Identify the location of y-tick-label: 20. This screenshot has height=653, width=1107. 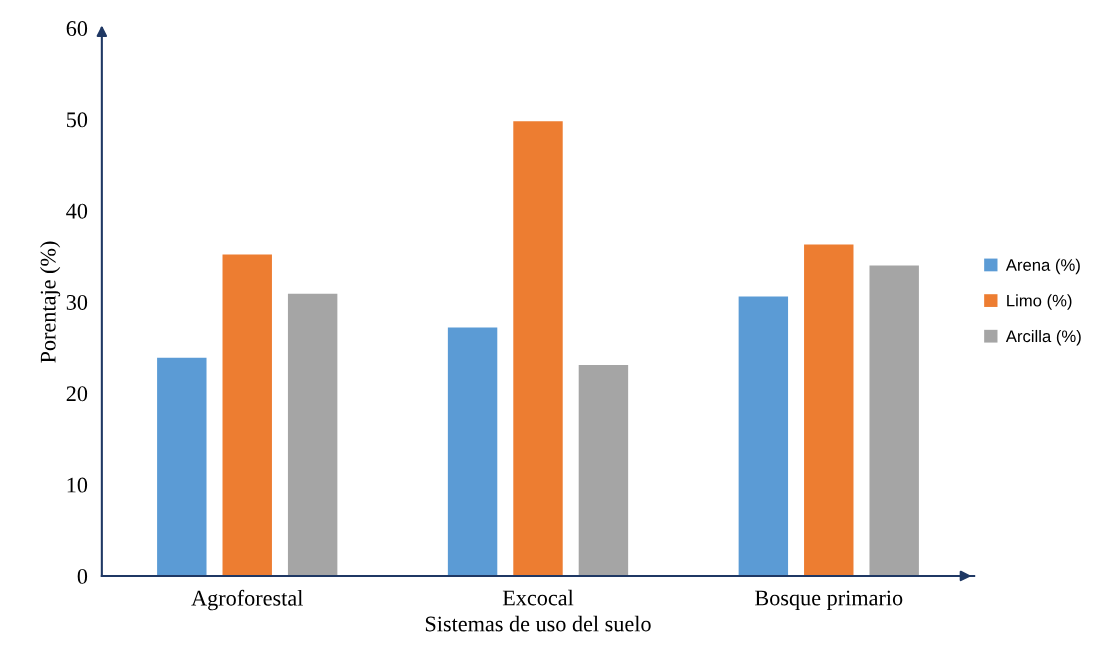
(77, 394).